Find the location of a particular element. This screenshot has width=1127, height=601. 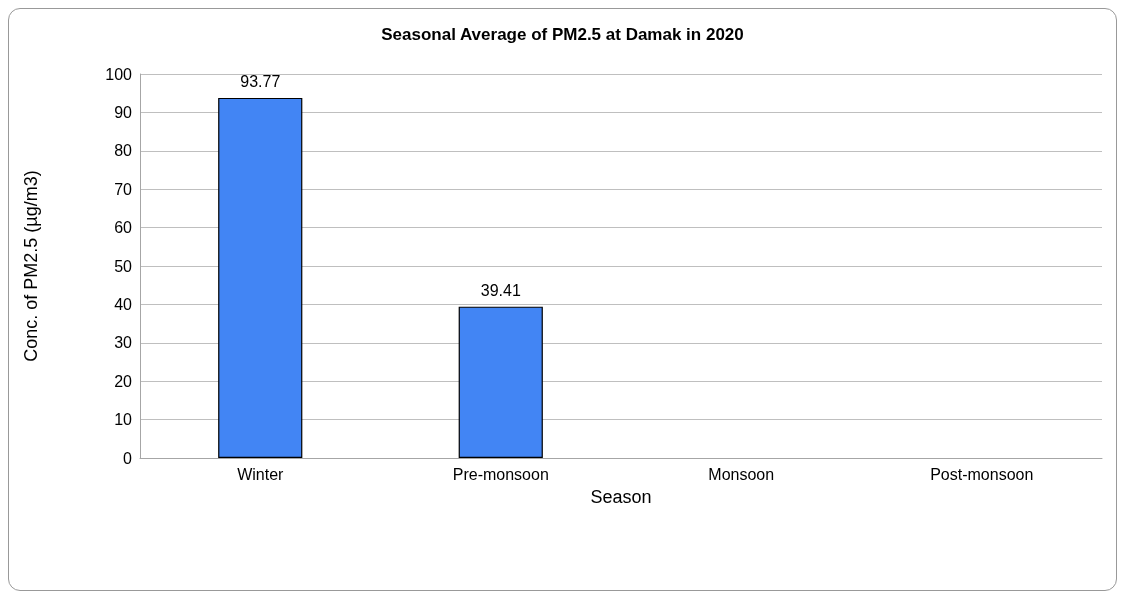

data-label: 93.77 is located at coordinates (260, 82).